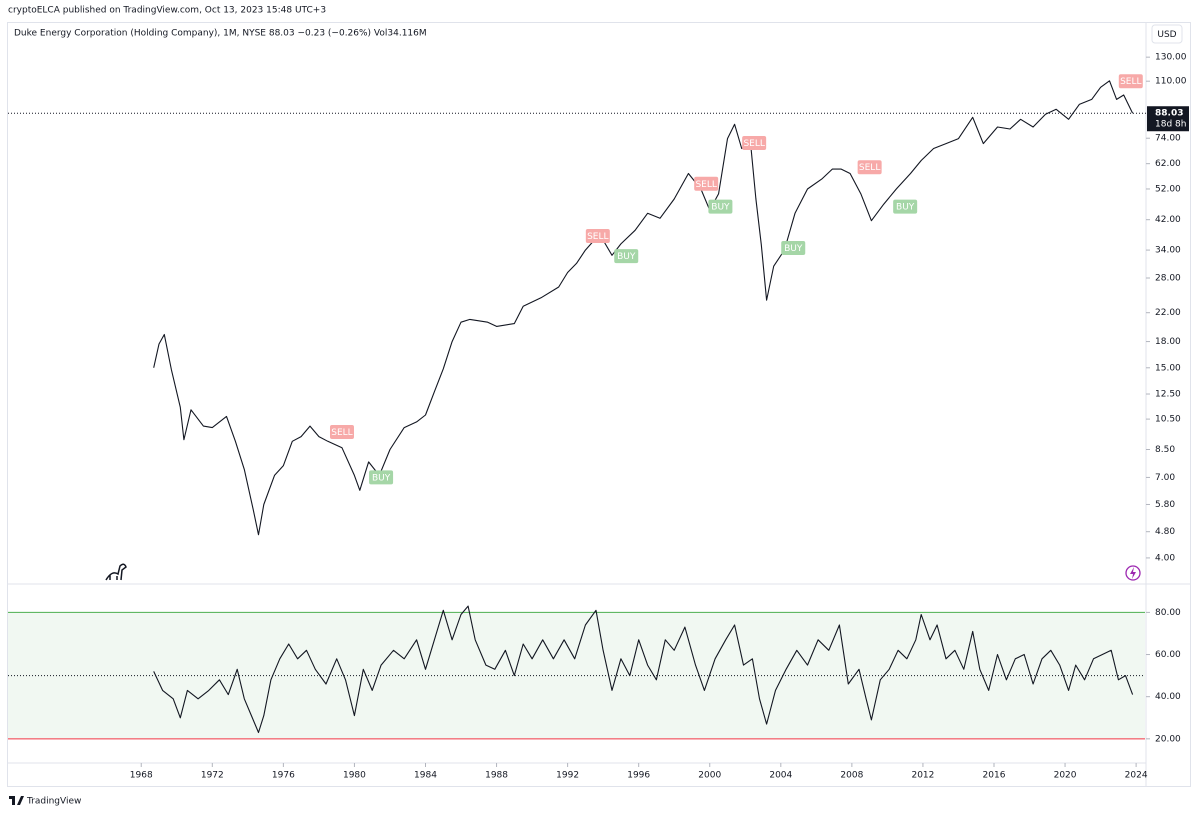 The height and width of the screenshot is (815, 1200). What do you see at coordinates (425, 776) in the screenshot?
I see `x-tick-label: 1984` at bounding box center [425, 776].